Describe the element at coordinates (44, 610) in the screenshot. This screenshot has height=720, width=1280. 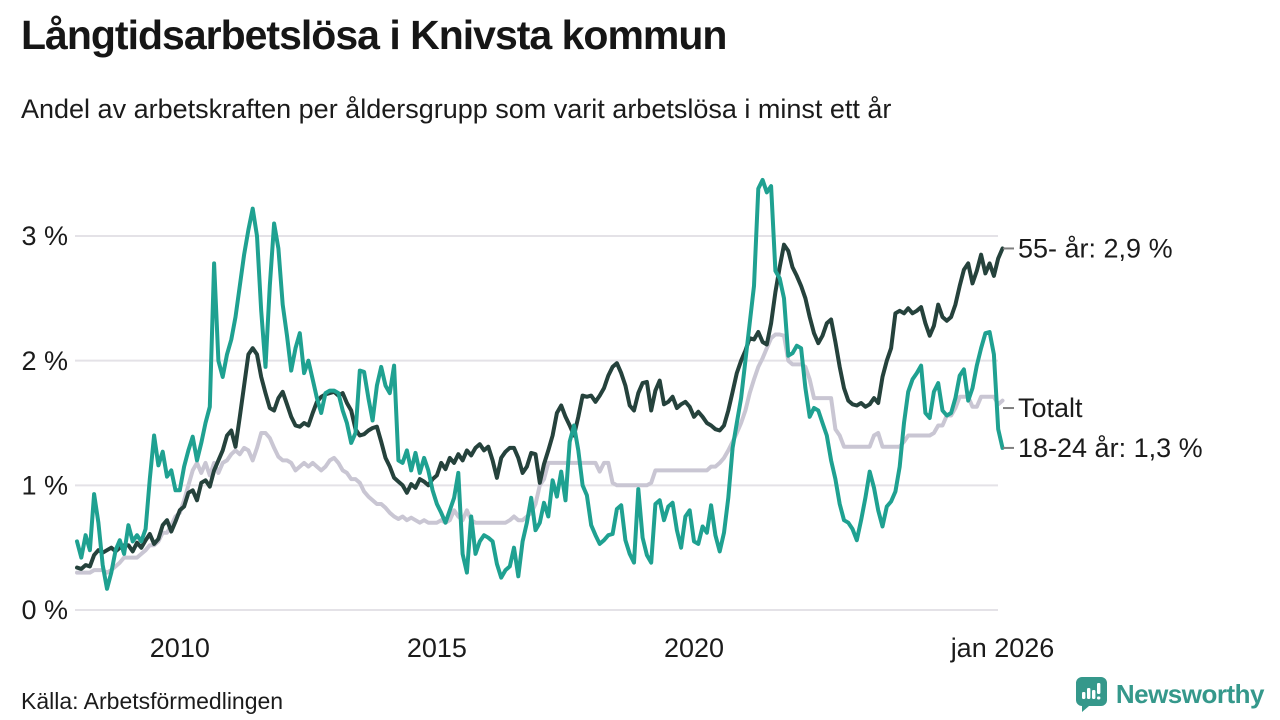
I see `y-axis-tick-label: 0 %` at that location.